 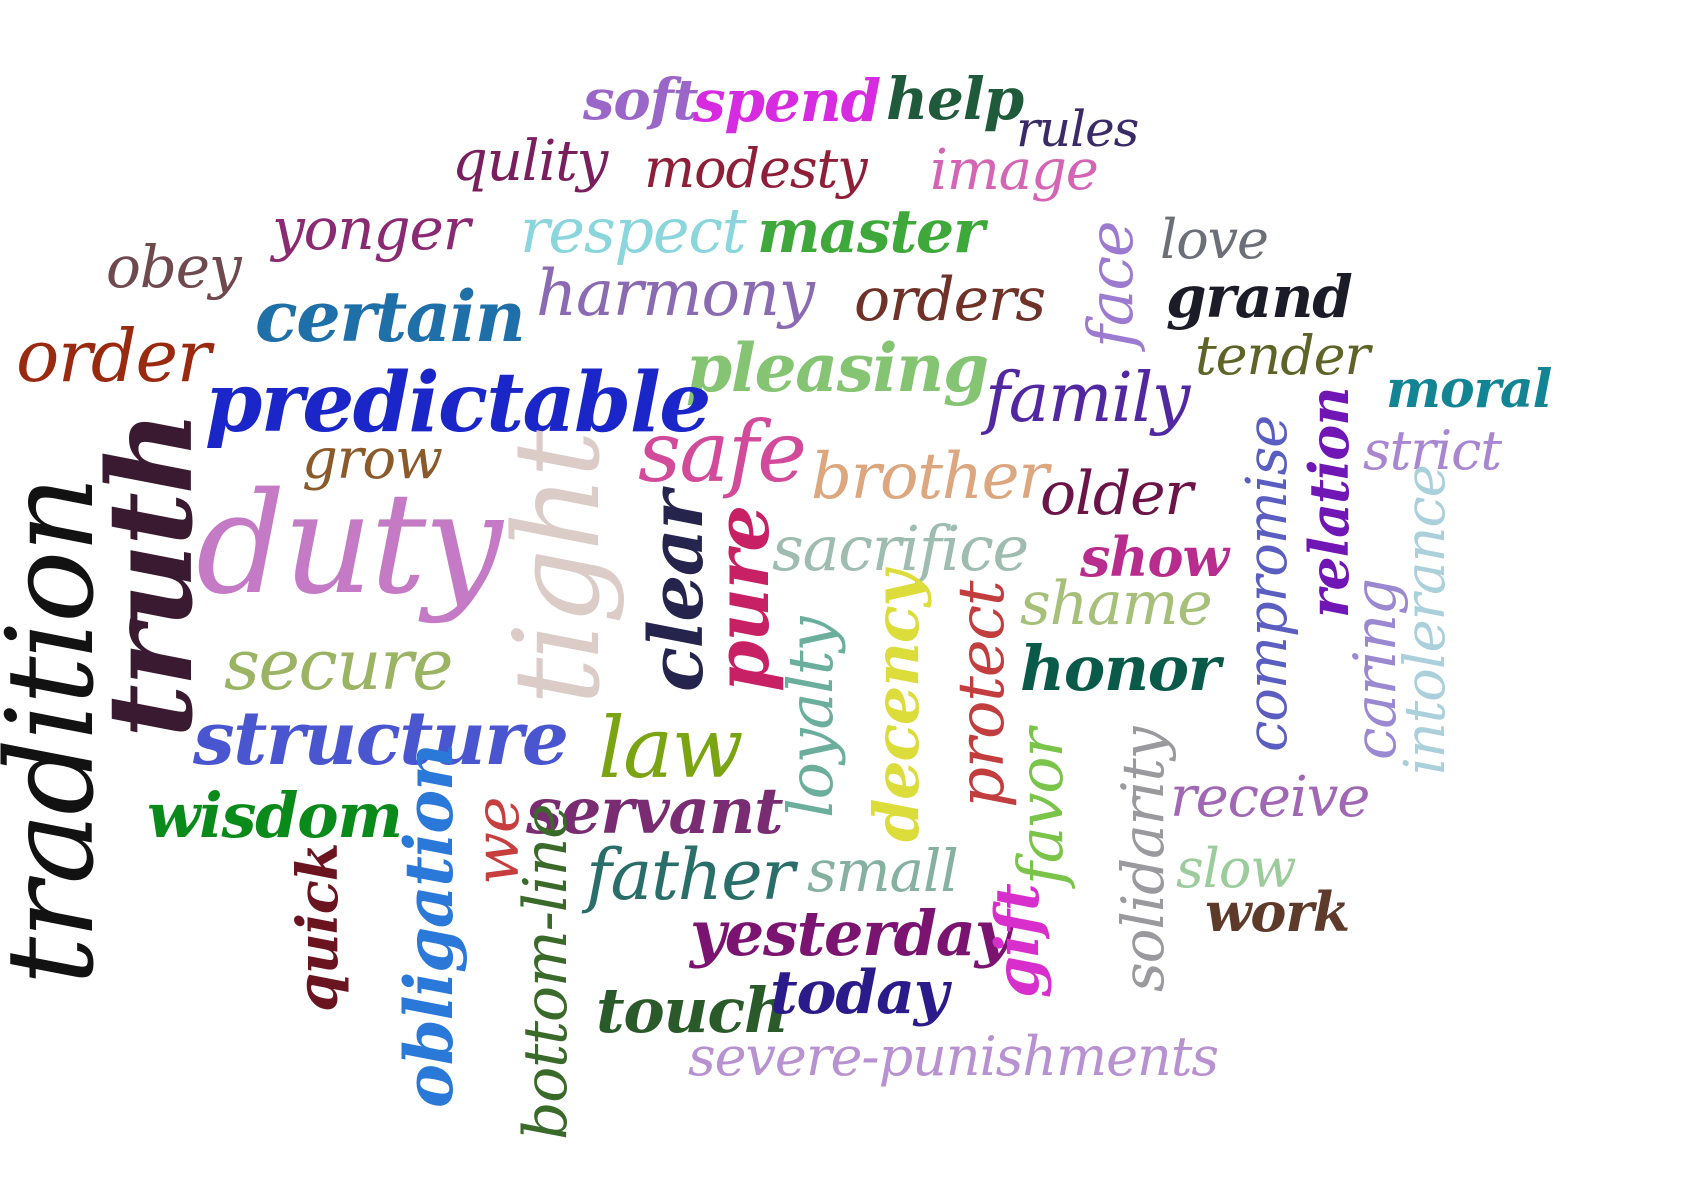 What do you see at coordinates (1267, 583) in the screenshot?
I see `word-compromise: compromise` at bounding box center [1267, 583].